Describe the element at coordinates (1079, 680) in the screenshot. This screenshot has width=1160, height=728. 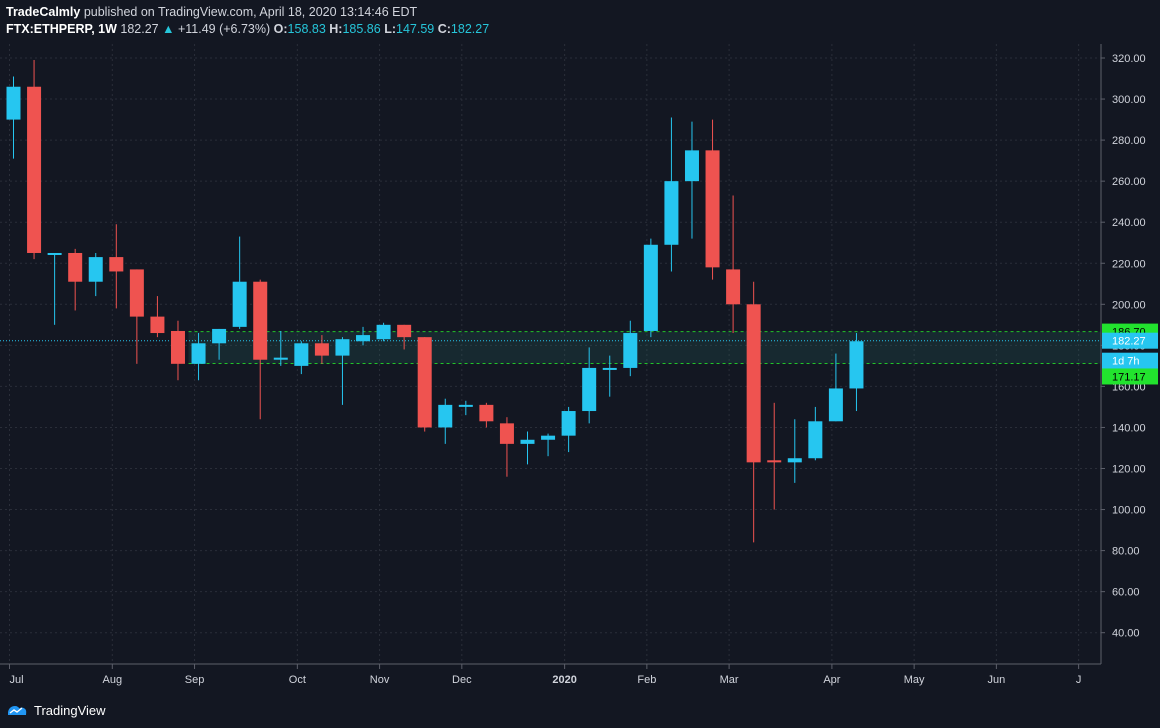
I see `time-tick-label: J` at that location.